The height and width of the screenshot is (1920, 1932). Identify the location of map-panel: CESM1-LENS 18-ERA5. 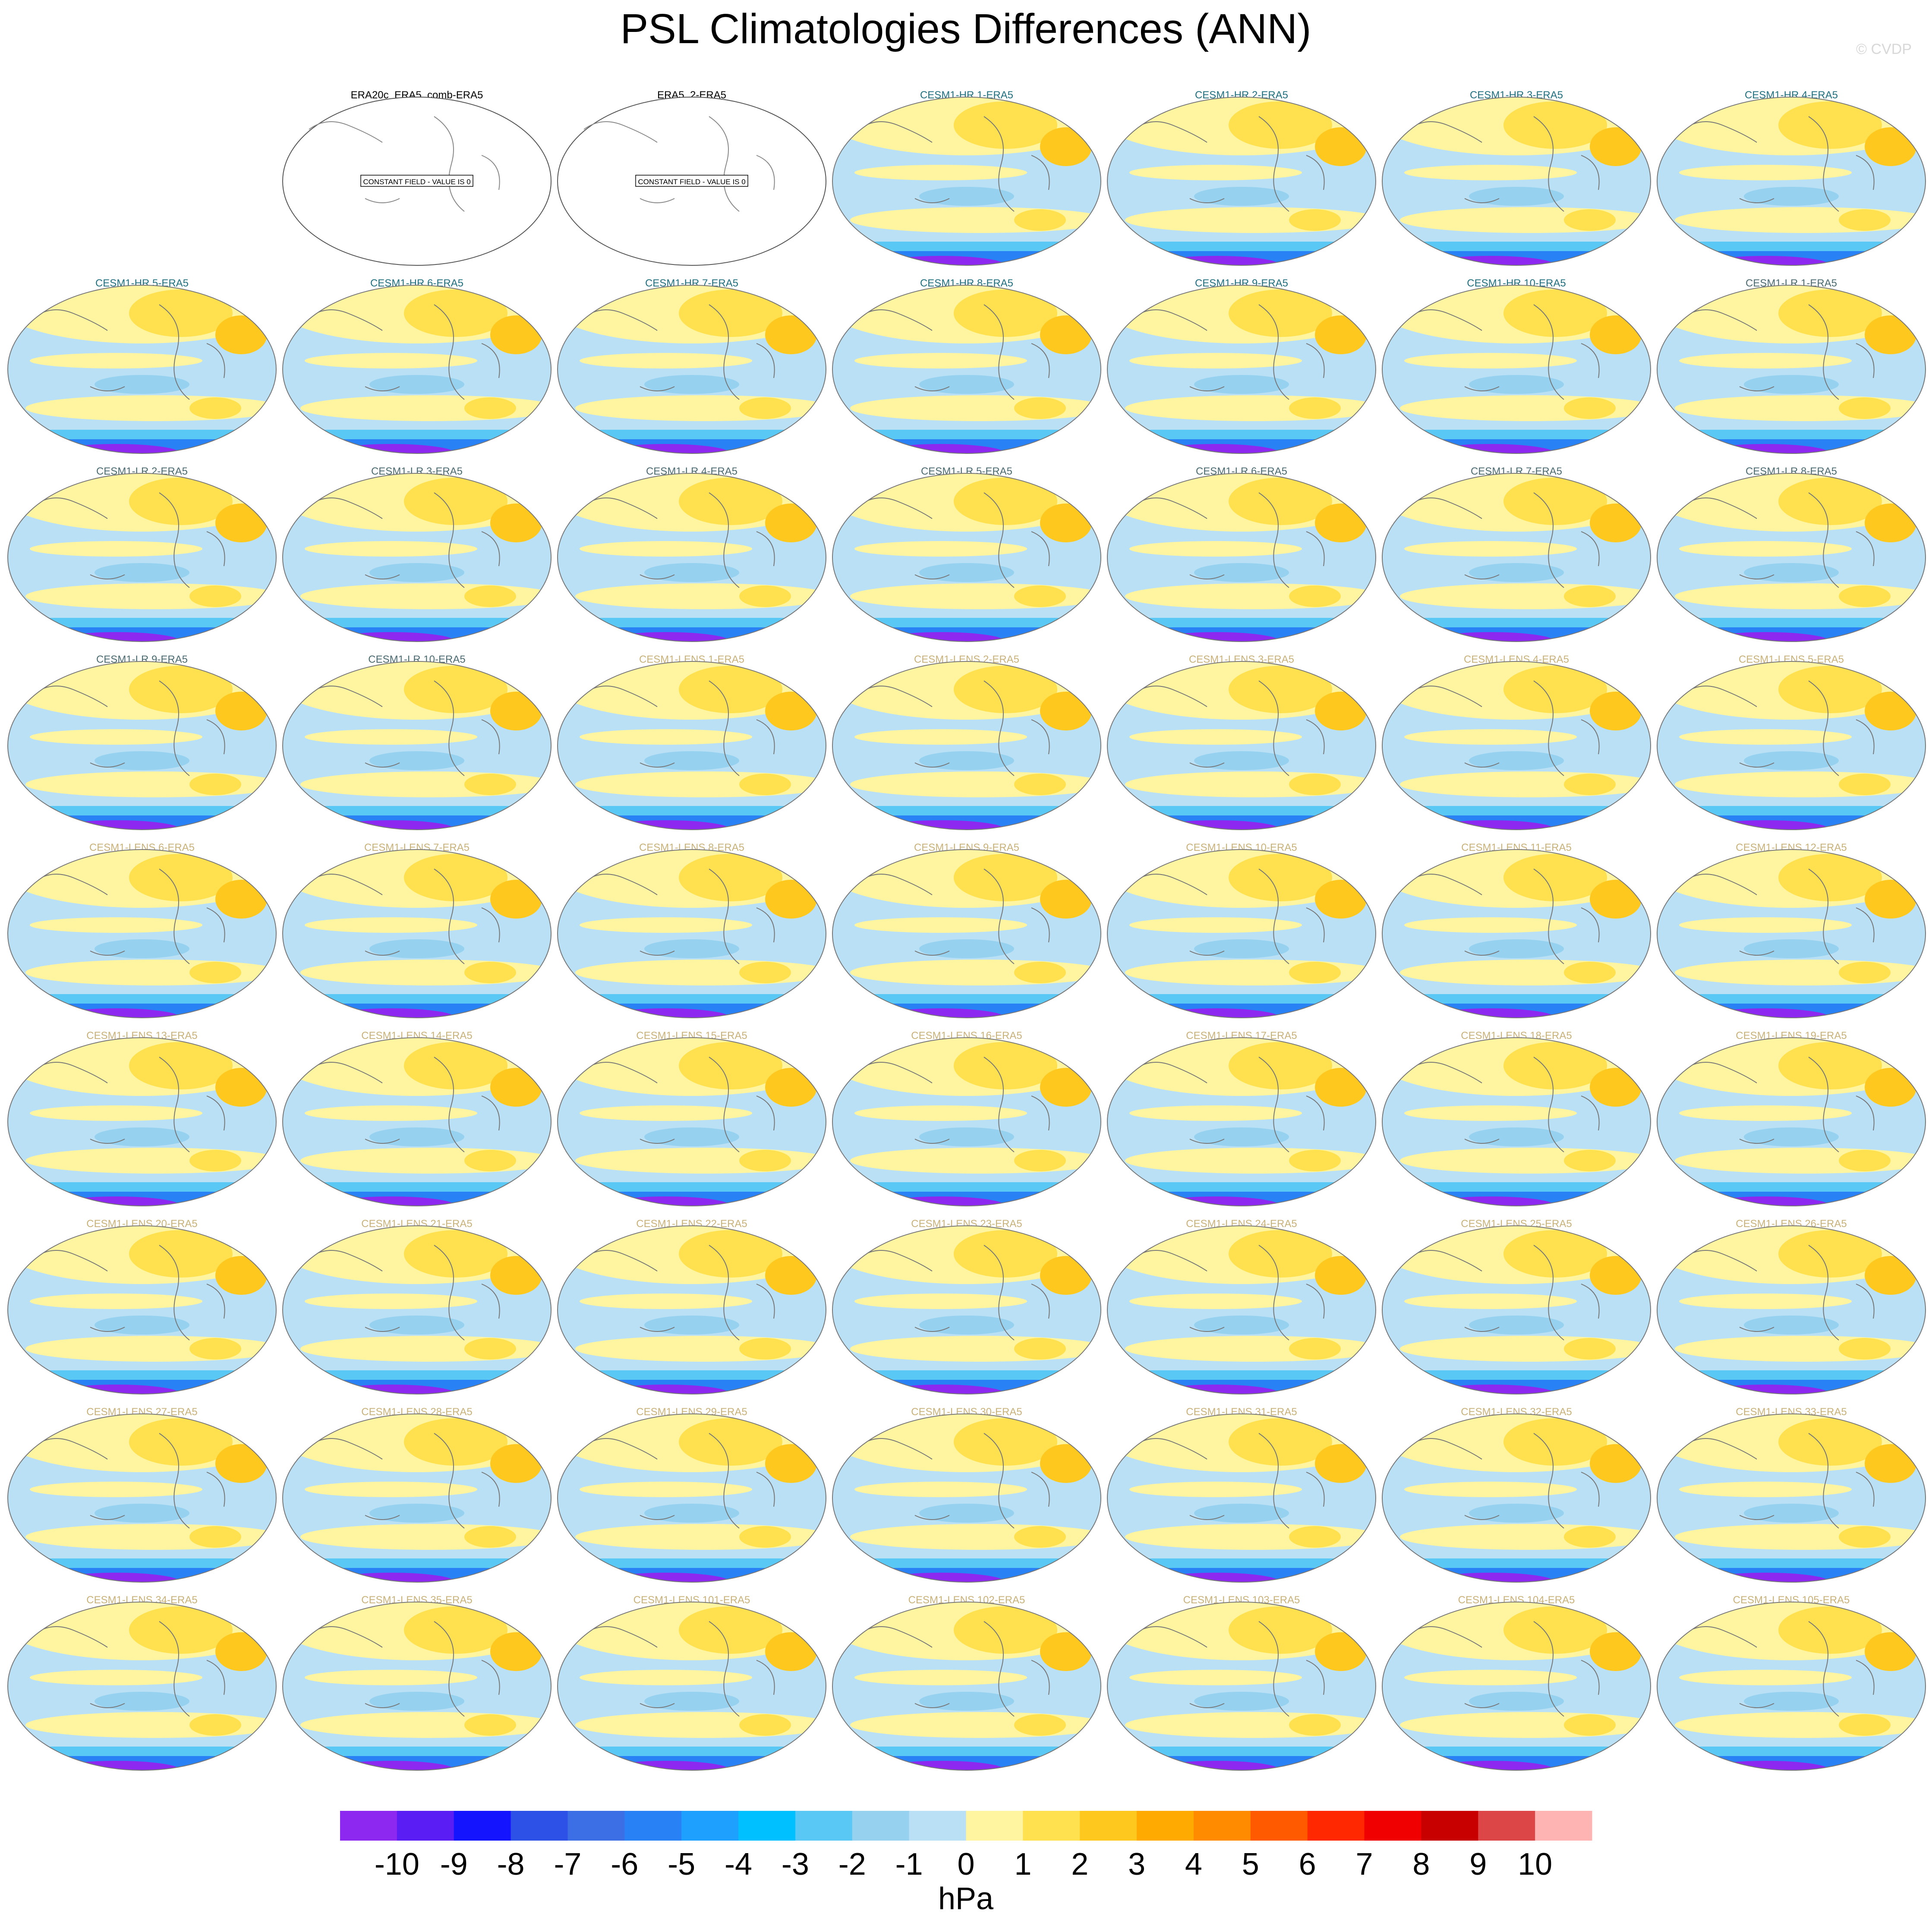
(1516, 1118).